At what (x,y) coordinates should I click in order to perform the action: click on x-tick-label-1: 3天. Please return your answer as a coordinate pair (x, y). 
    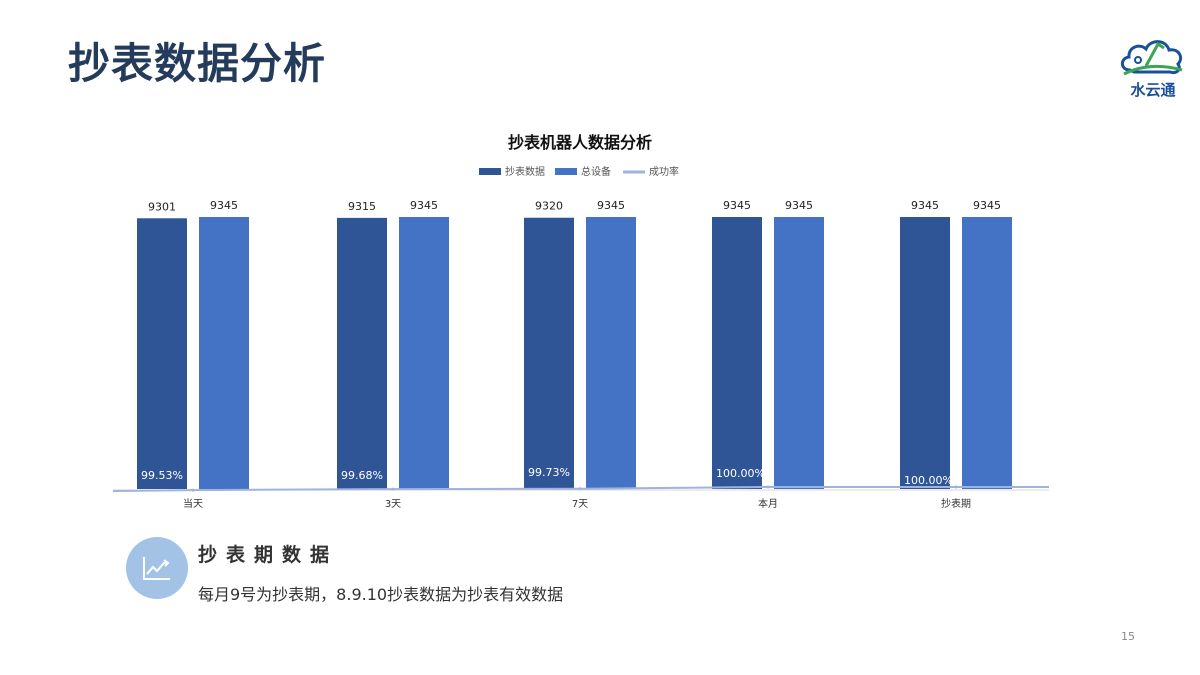
    Looking at the image, I should click on (393, 504).